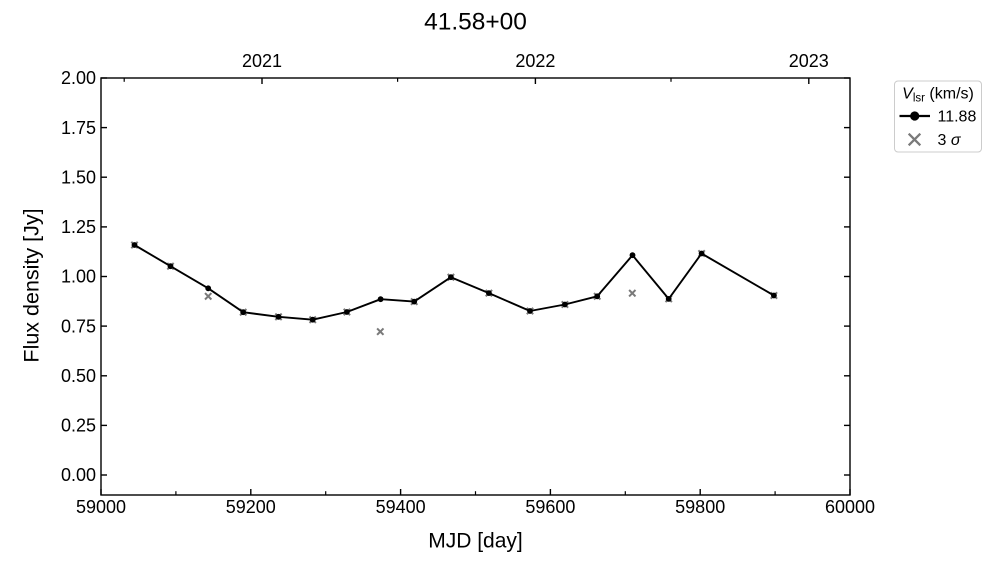 The height and width of the screenshot is (562, 1000). Describe the element at coordinates (101, 507) in the screenshot. I see `svg-text: 59000` at that location.